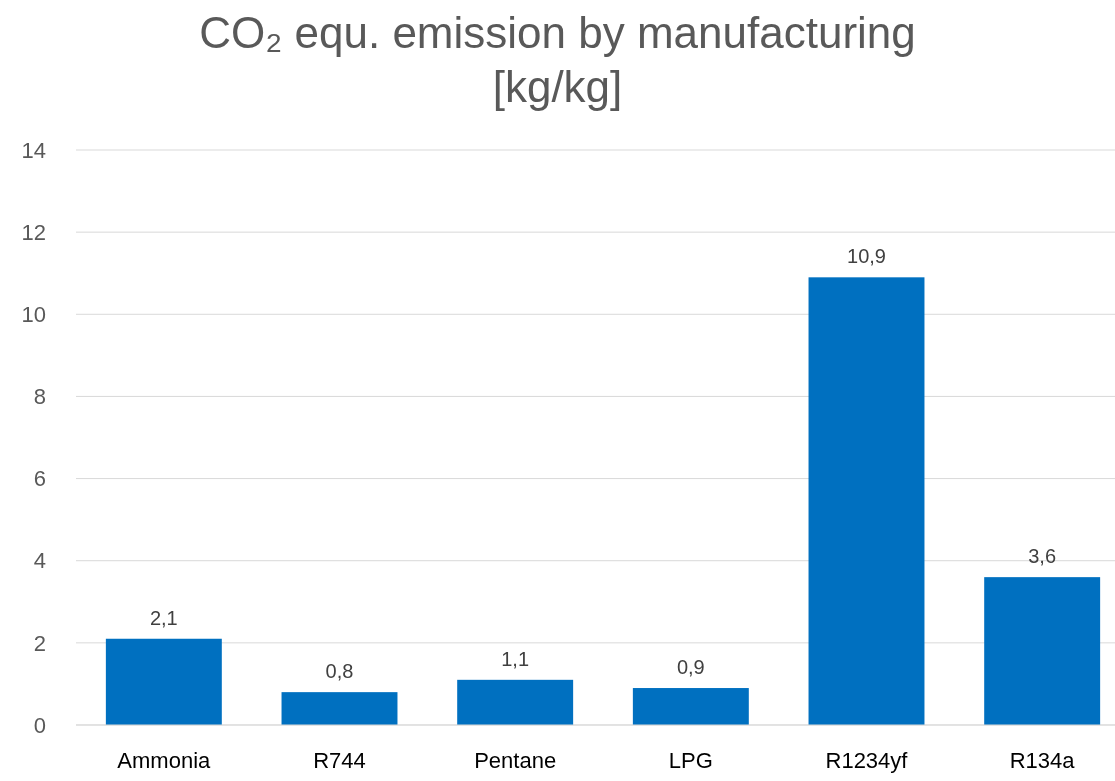 Image resolution: width=1115 pixels, height=781 pixels. What do you see at coordinates (39, 561) in the screenshot?
I see `y-tick-label: 4` at bounding box center [39, 561].